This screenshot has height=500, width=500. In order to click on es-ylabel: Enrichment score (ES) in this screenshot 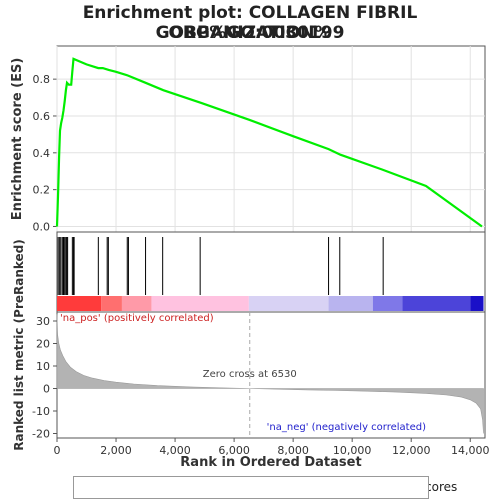, I will do `click(17, 139)`.